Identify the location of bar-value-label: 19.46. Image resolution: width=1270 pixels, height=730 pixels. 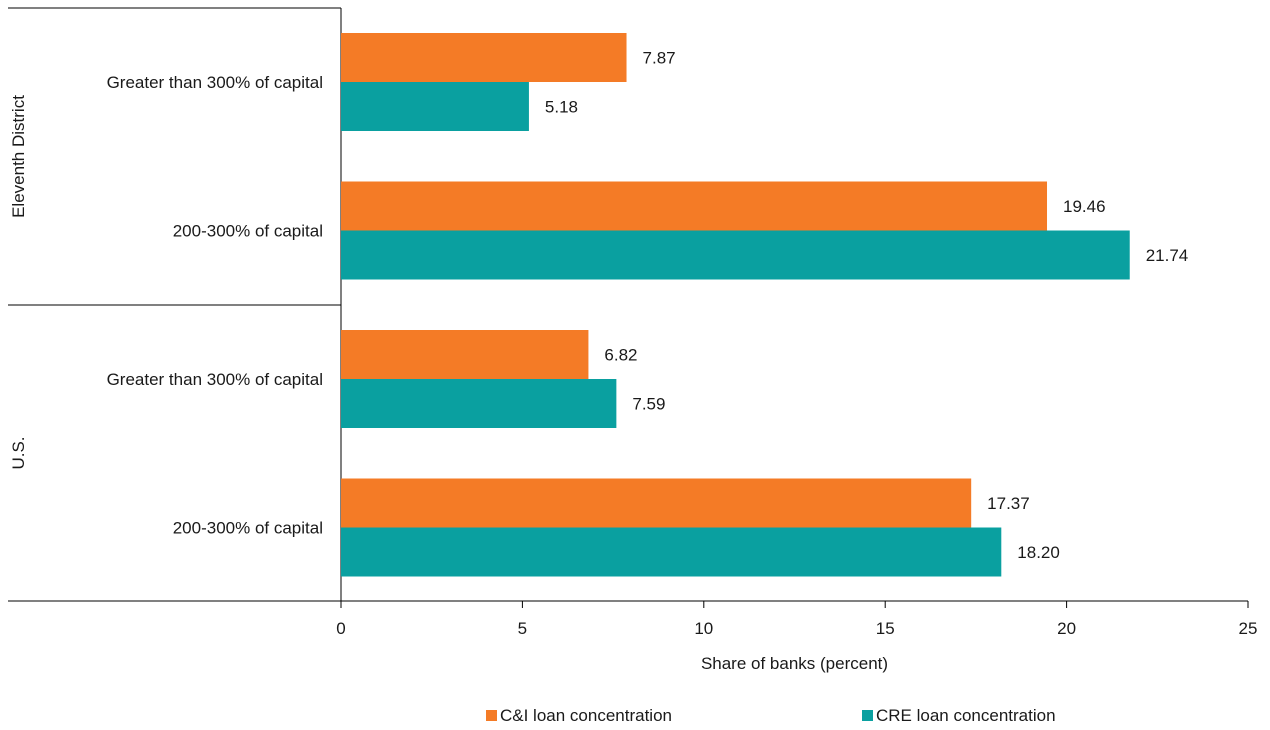
(1084, 206).